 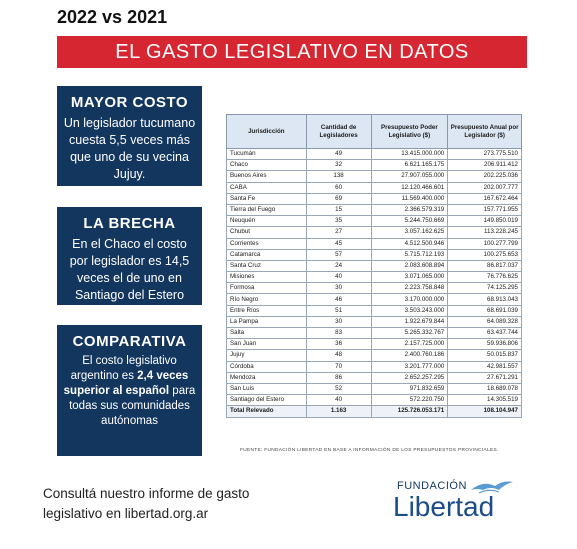 What do you see at coordinates (484, 333) in the screenshot?
I see `cell-por-legislador: 63.437.744` at bounding box center [484, 333].